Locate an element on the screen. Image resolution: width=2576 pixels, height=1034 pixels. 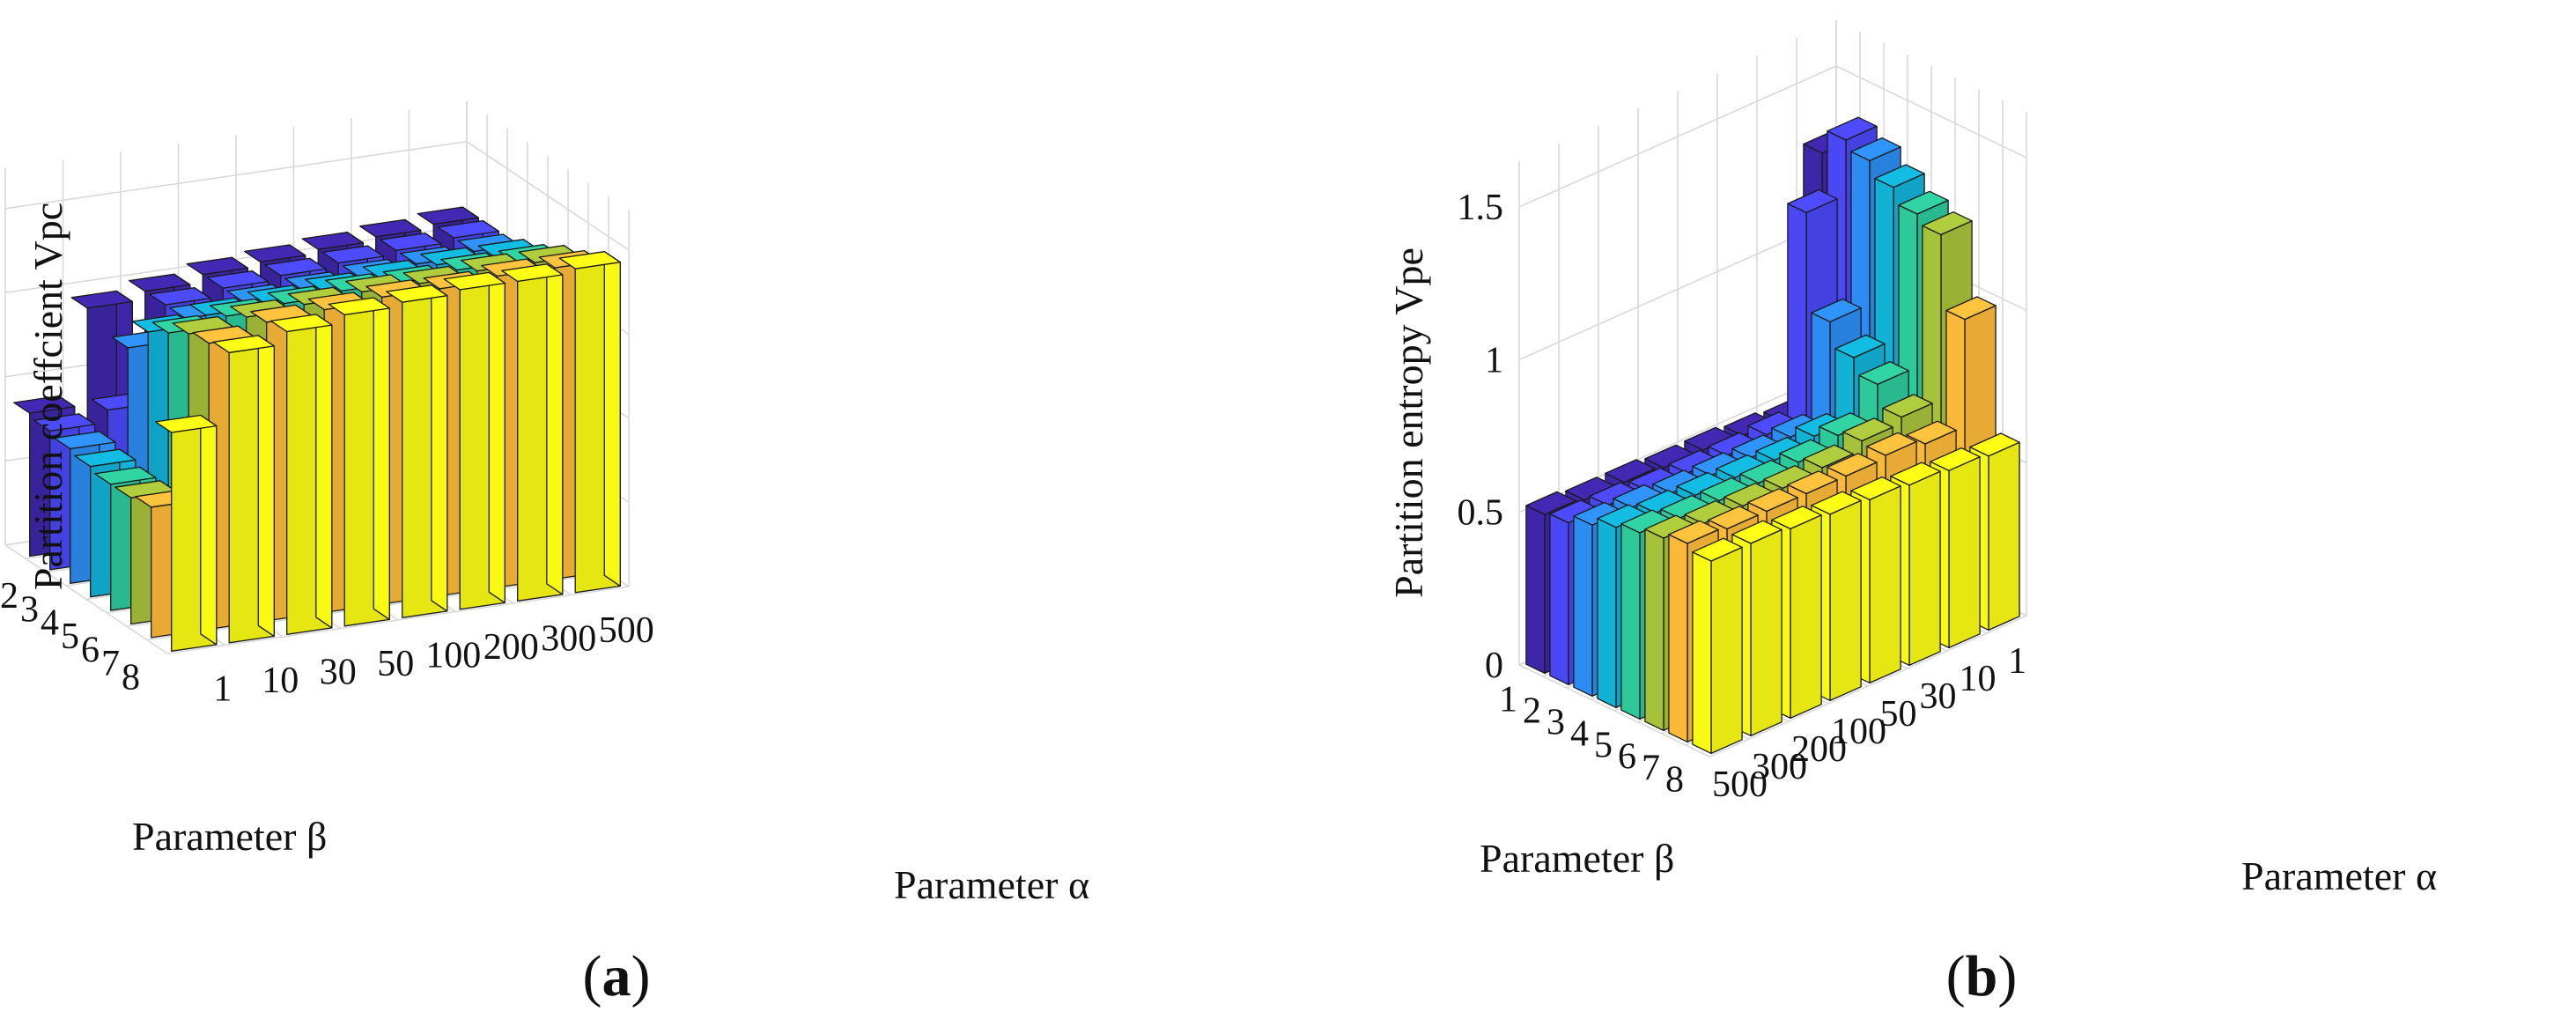
alpha-tick-label: 100 is located at coordinates (1858, 732).